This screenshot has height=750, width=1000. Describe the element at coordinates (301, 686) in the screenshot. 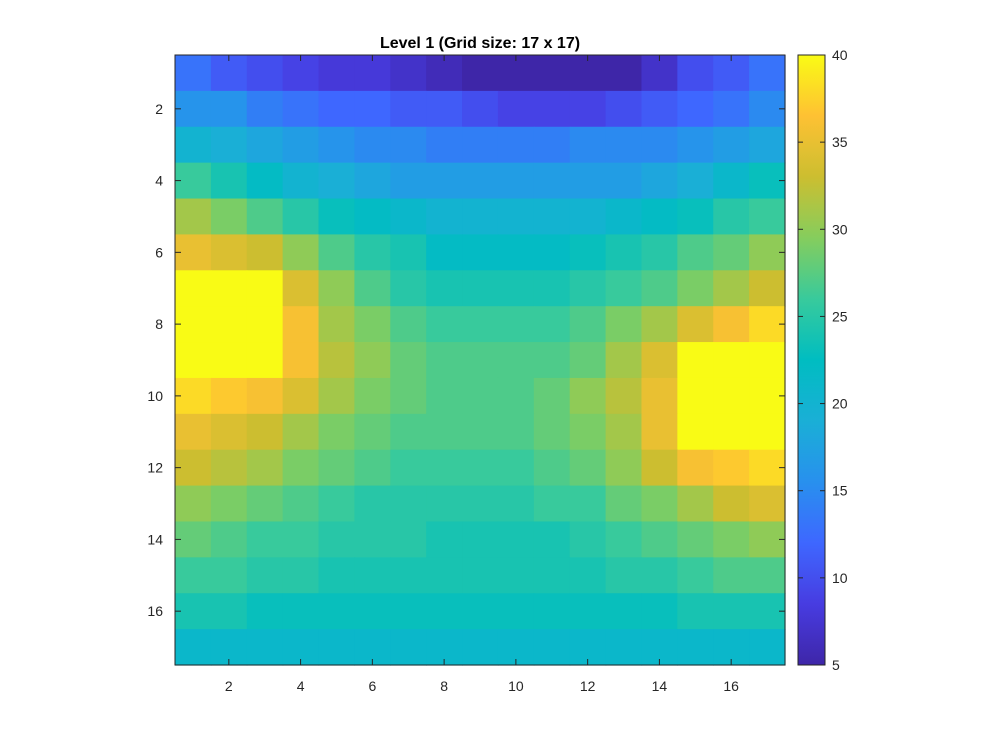

I see `x-tick-label: 4` at that location.